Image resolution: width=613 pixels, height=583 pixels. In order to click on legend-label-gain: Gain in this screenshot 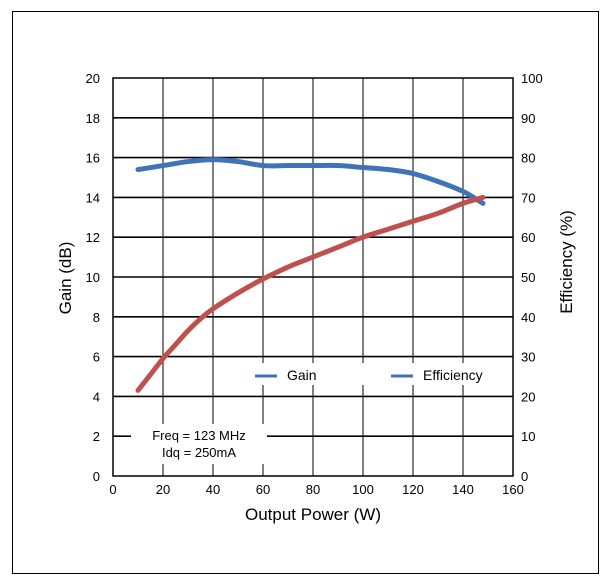, I will do `click(302, 375)`.